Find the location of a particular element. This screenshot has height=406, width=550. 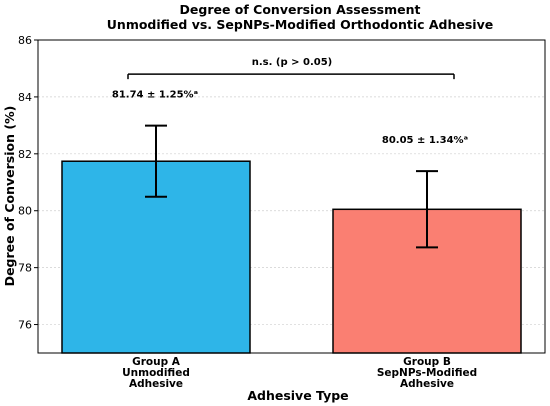

significance-annotation: n.s. (p > 0.05) is located at coordinates (291, 68).